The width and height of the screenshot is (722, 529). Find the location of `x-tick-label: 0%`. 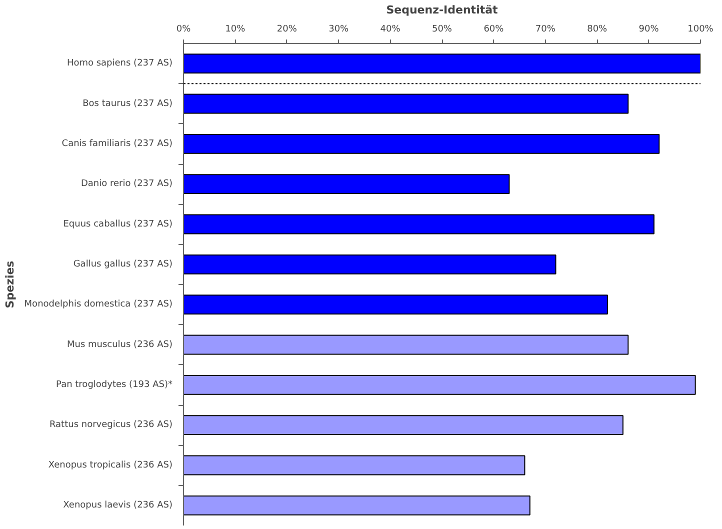

x-tick-label: 0% is located at coordinates (184, 29).